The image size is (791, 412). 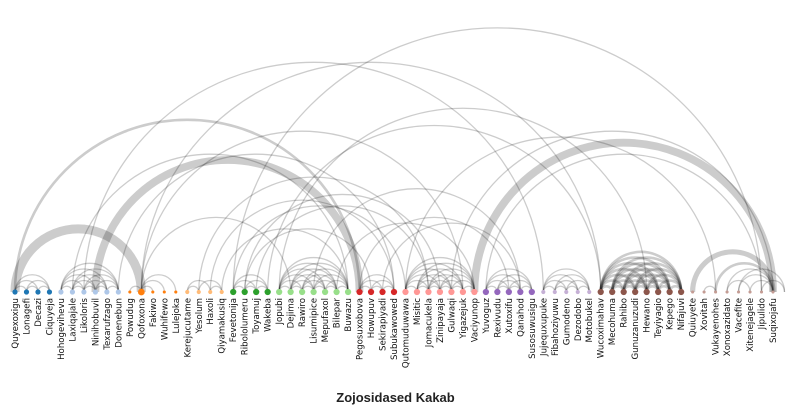 I want to click on node-decazi, so click(x=38, y=292).